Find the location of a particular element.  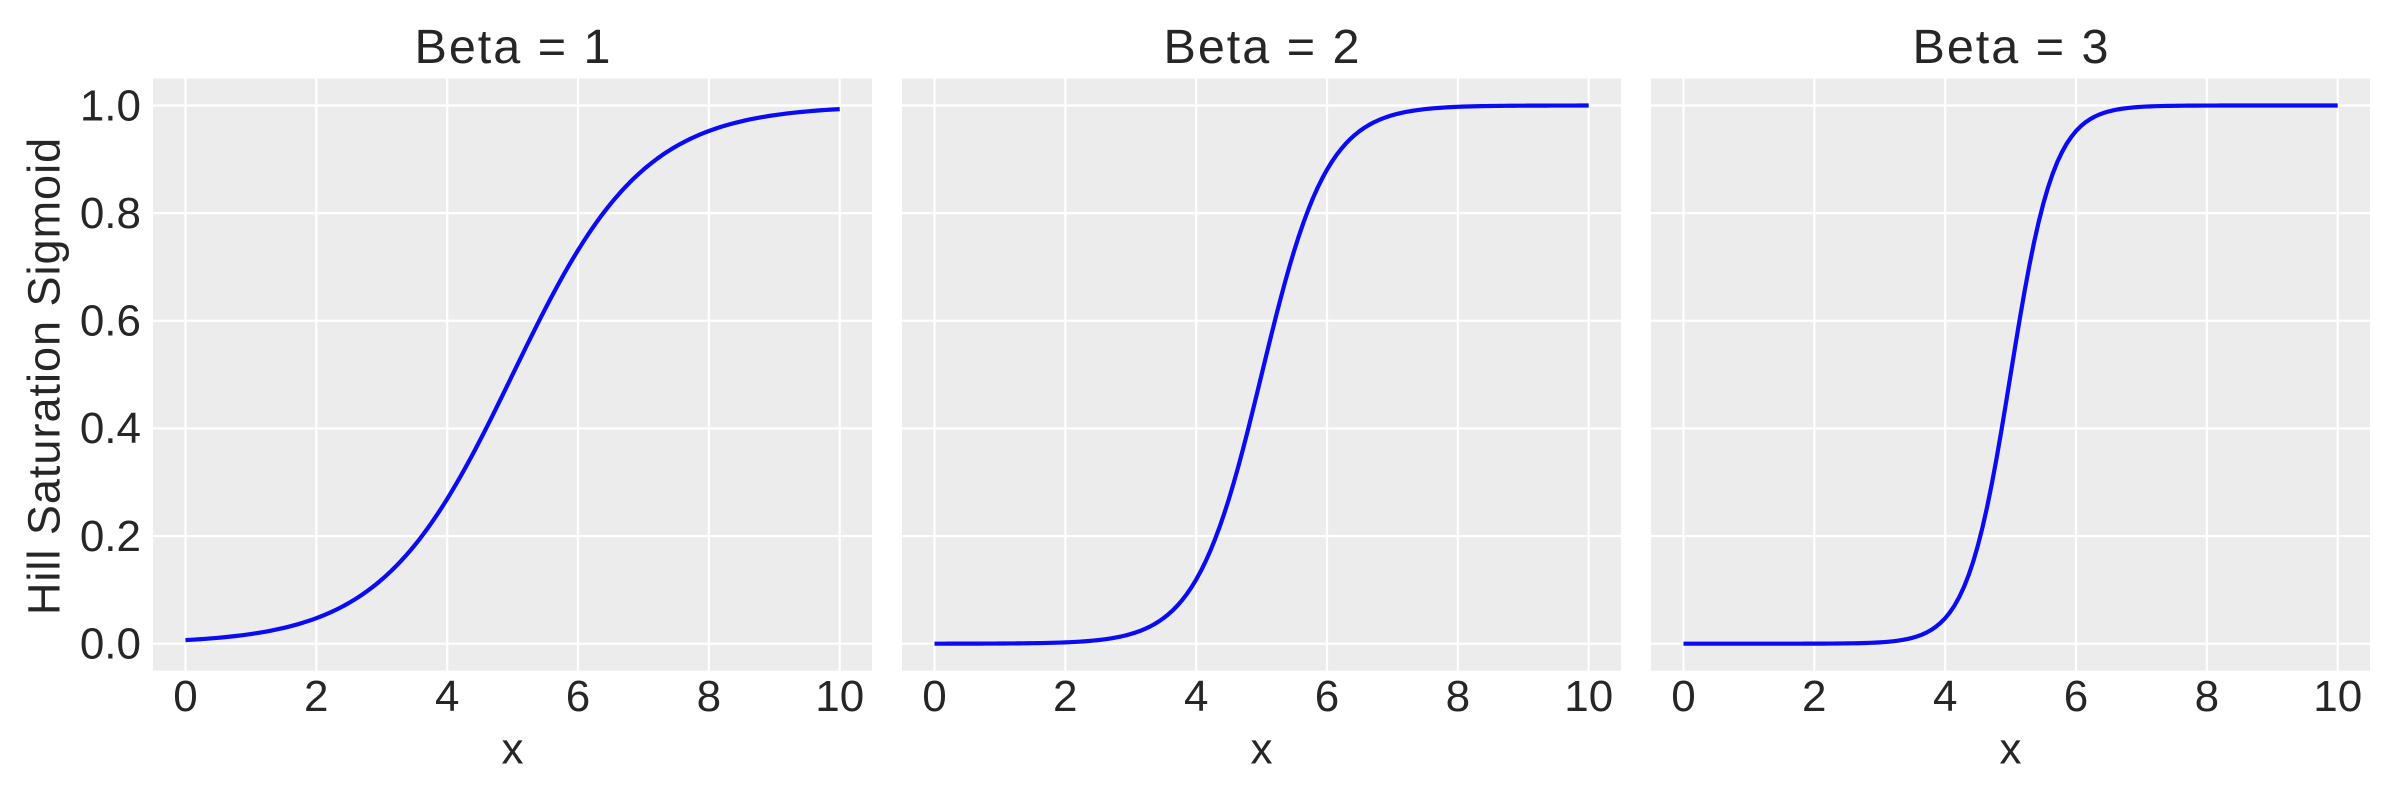

svg-text: Hill Saturation Sigmoid is located at coordinates (44, 376).